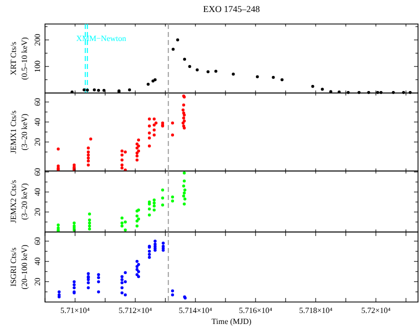 The image size is (419, 327). I want to click on x-axis-title: Time (MJD), so click(232, 321).